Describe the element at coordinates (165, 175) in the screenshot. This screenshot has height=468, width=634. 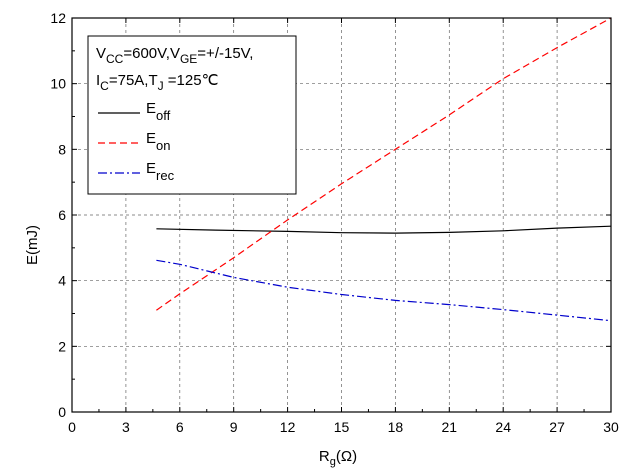
I see `legend-label-sub: rec` at that location.